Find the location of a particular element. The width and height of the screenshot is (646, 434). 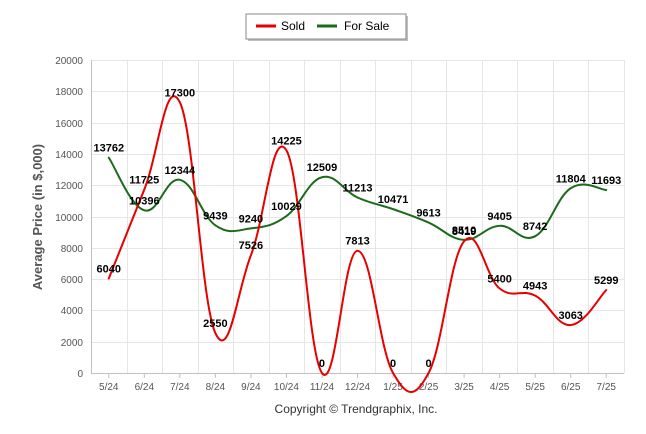

data-label-for-sale: 10471 is located at coordinates (393, 200).